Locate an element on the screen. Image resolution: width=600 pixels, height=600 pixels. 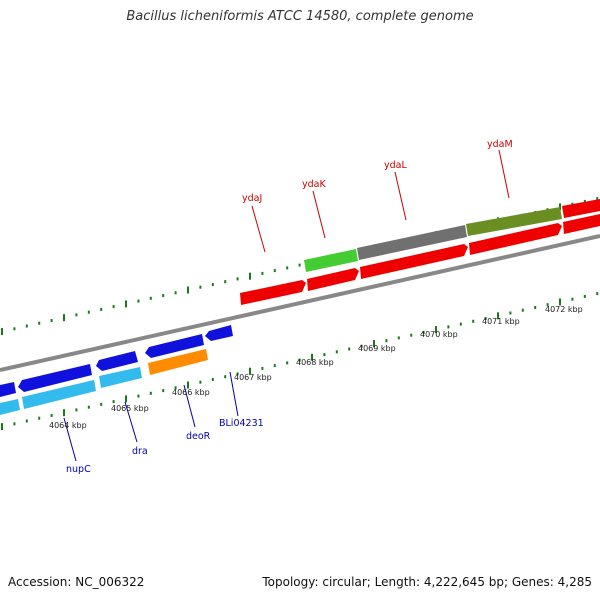
forward-strand-genes is located at coordinates (420, 252).